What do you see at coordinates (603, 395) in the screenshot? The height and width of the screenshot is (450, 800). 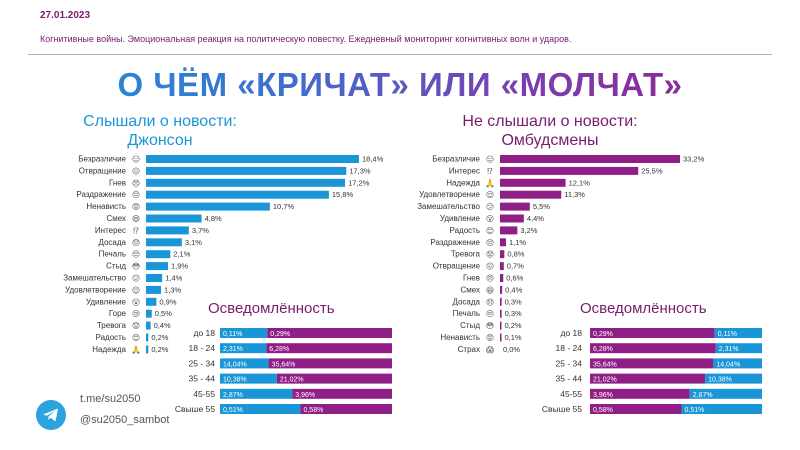 I see `awareness-right-segment-label: 3,96%` at bounding box center [603, 395].